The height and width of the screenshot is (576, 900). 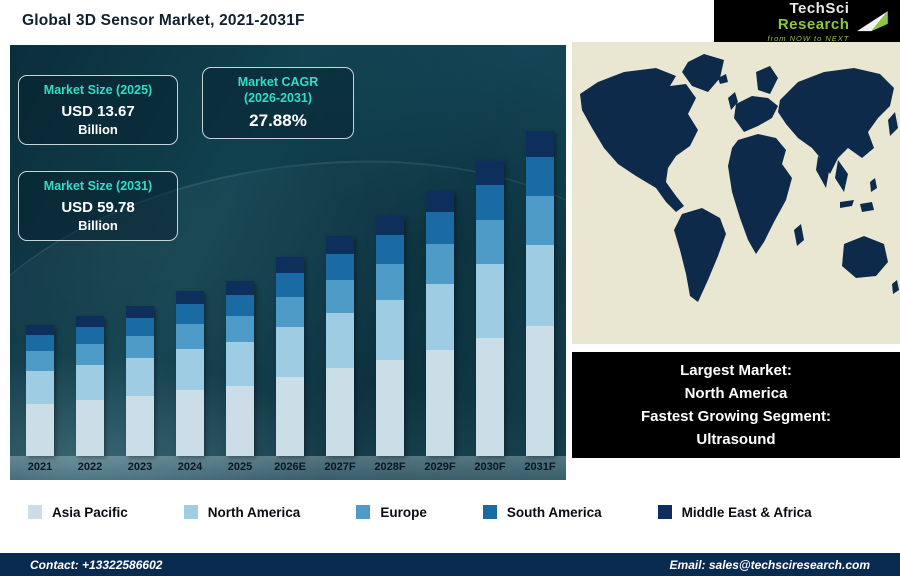 What do you see at coordinates (540, 467) in the screenshot?
I see `x-axis-label-2031f: 2031F` at bounding box center [540, 467].